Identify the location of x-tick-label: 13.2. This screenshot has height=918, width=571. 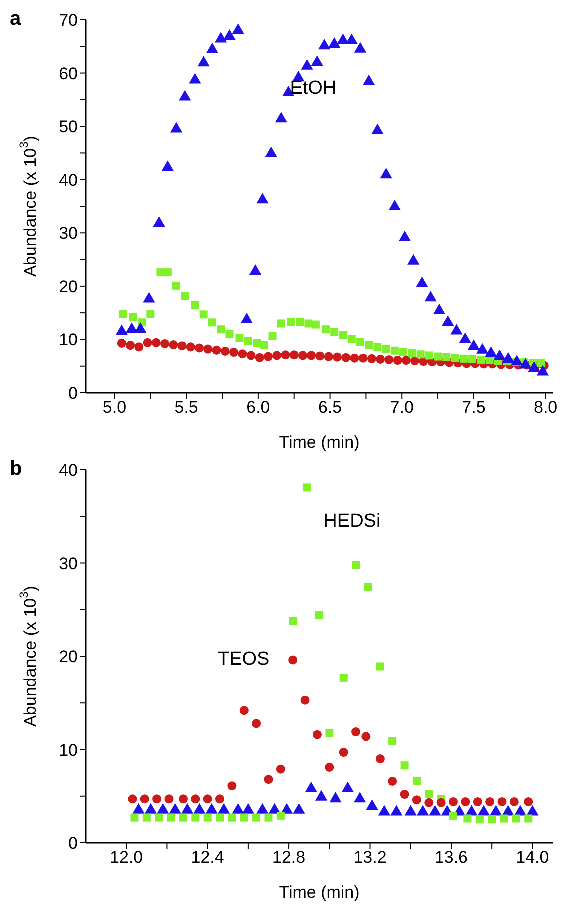
(370, 858).